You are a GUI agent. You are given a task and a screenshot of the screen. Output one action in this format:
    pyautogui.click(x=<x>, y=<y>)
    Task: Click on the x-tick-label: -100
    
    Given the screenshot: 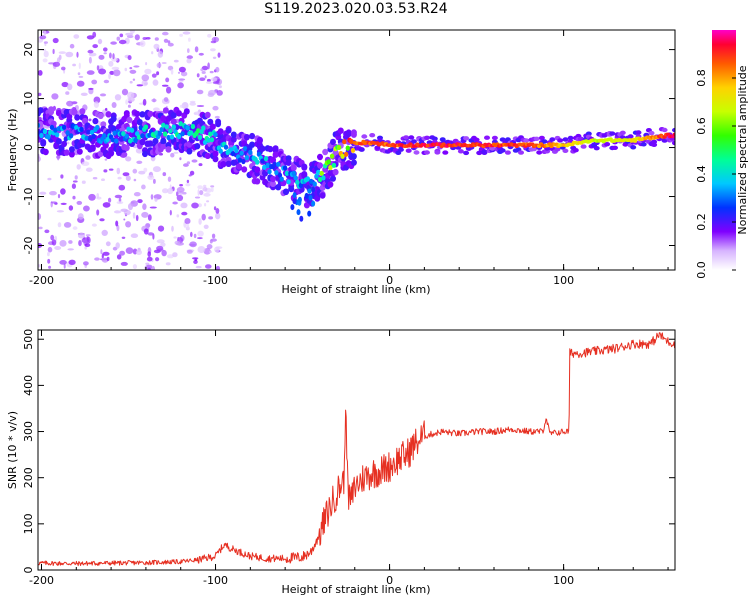 What is the action you would take?
    pyautogui.click(x=215, y=280)
    